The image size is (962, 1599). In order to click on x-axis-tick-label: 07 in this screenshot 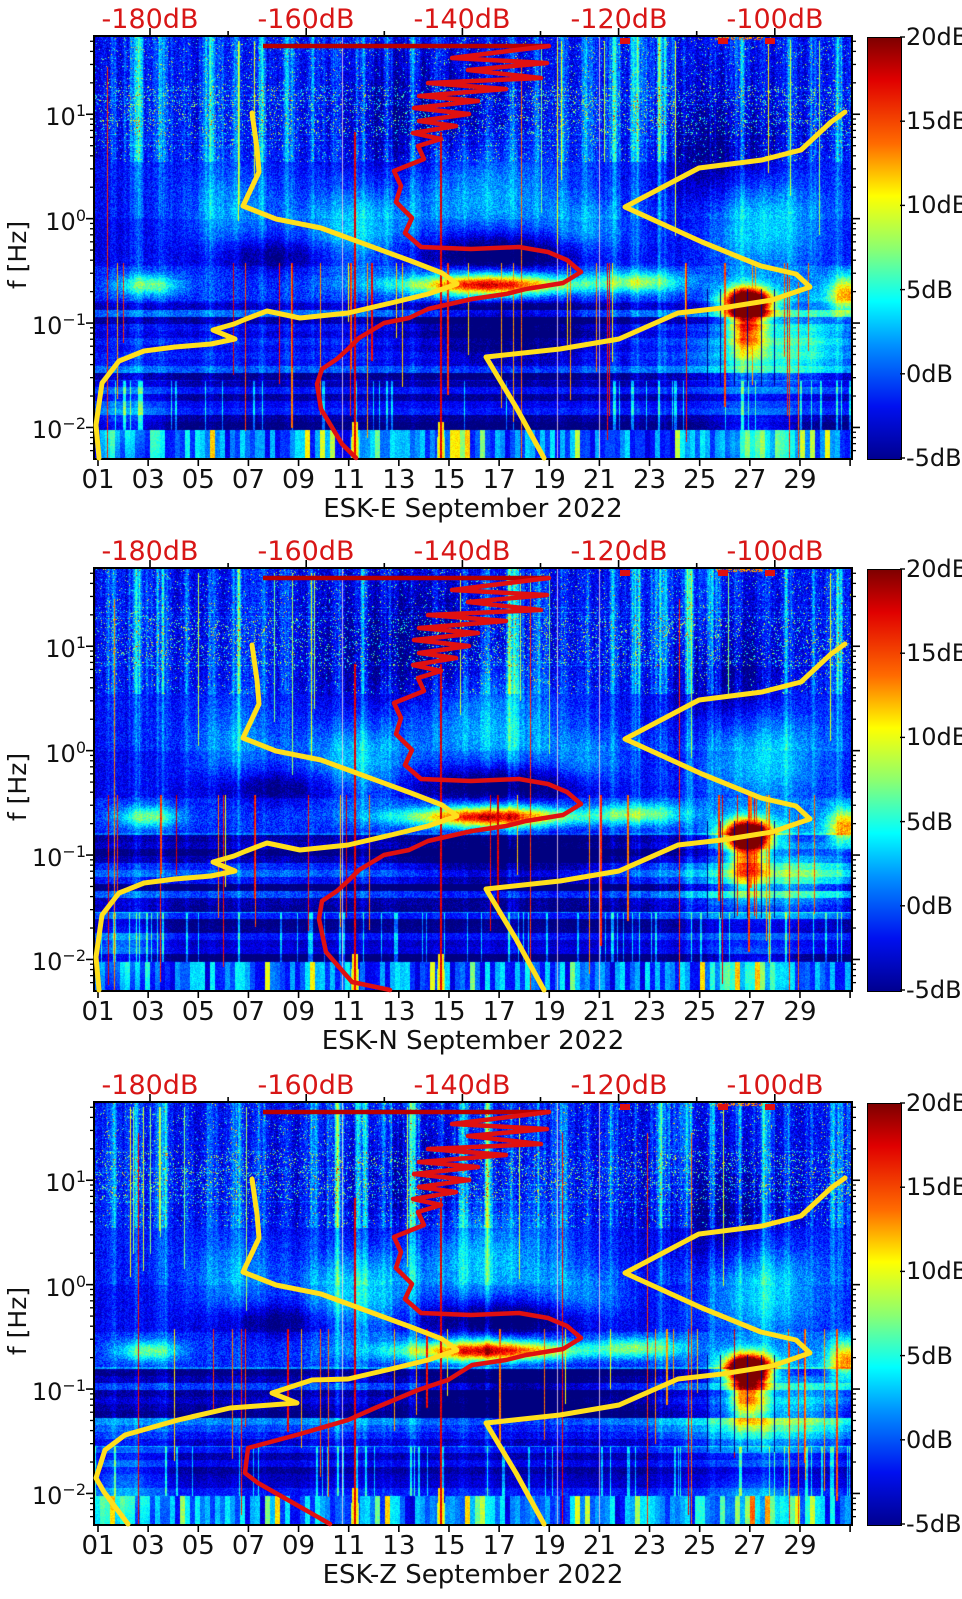, I will do `click(248, 1546)`.